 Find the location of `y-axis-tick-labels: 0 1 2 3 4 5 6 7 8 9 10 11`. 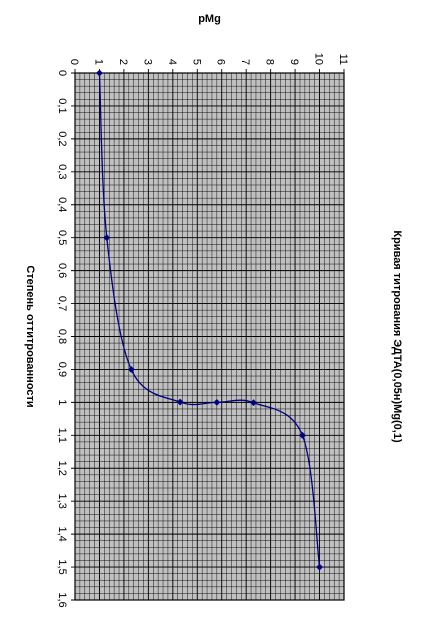

y-axis-tick-labels: 0 1 2 3 4 5 6 7 8 9 10 11 is located at coordinates (208, 59).